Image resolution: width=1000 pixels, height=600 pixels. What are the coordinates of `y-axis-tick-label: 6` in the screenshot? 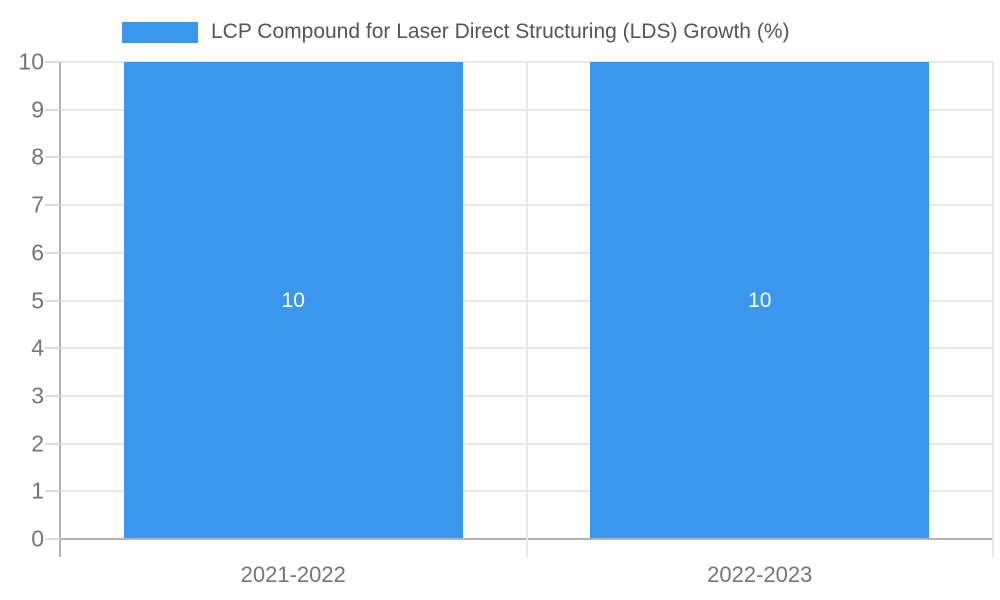 It's located at (37, 252).